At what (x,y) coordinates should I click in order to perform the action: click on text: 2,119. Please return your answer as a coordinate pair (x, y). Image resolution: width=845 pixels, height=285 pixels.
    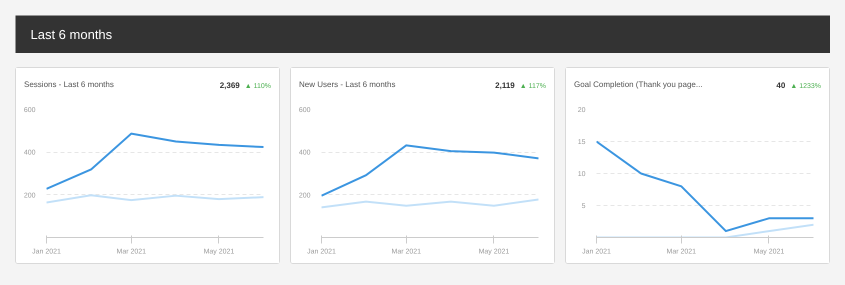
    Looking at the image, I should click on (505, 85).